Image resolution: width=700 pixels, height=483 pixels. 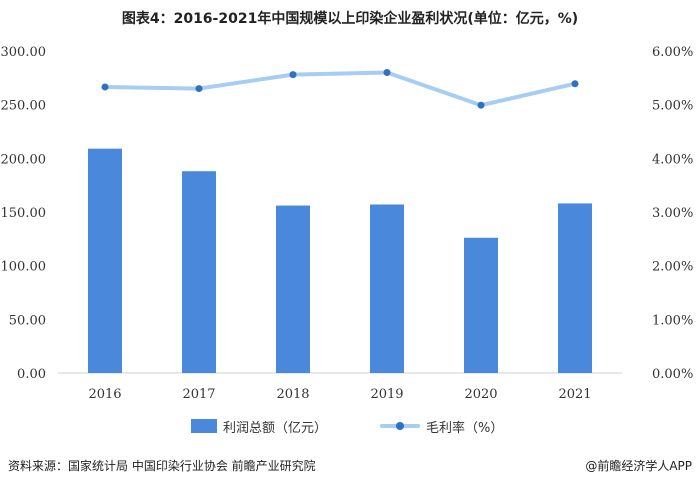 What do you see at coordinates (638, 466) in the screenshot?
I see `brand-label: @前瞻经济学人APP` at bounding box center [638, 466].